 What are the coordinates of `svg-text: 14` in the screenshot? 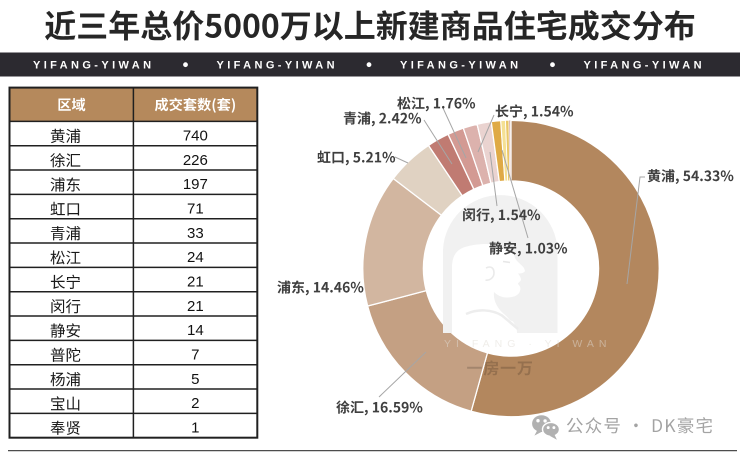 It's located at (195, 330).